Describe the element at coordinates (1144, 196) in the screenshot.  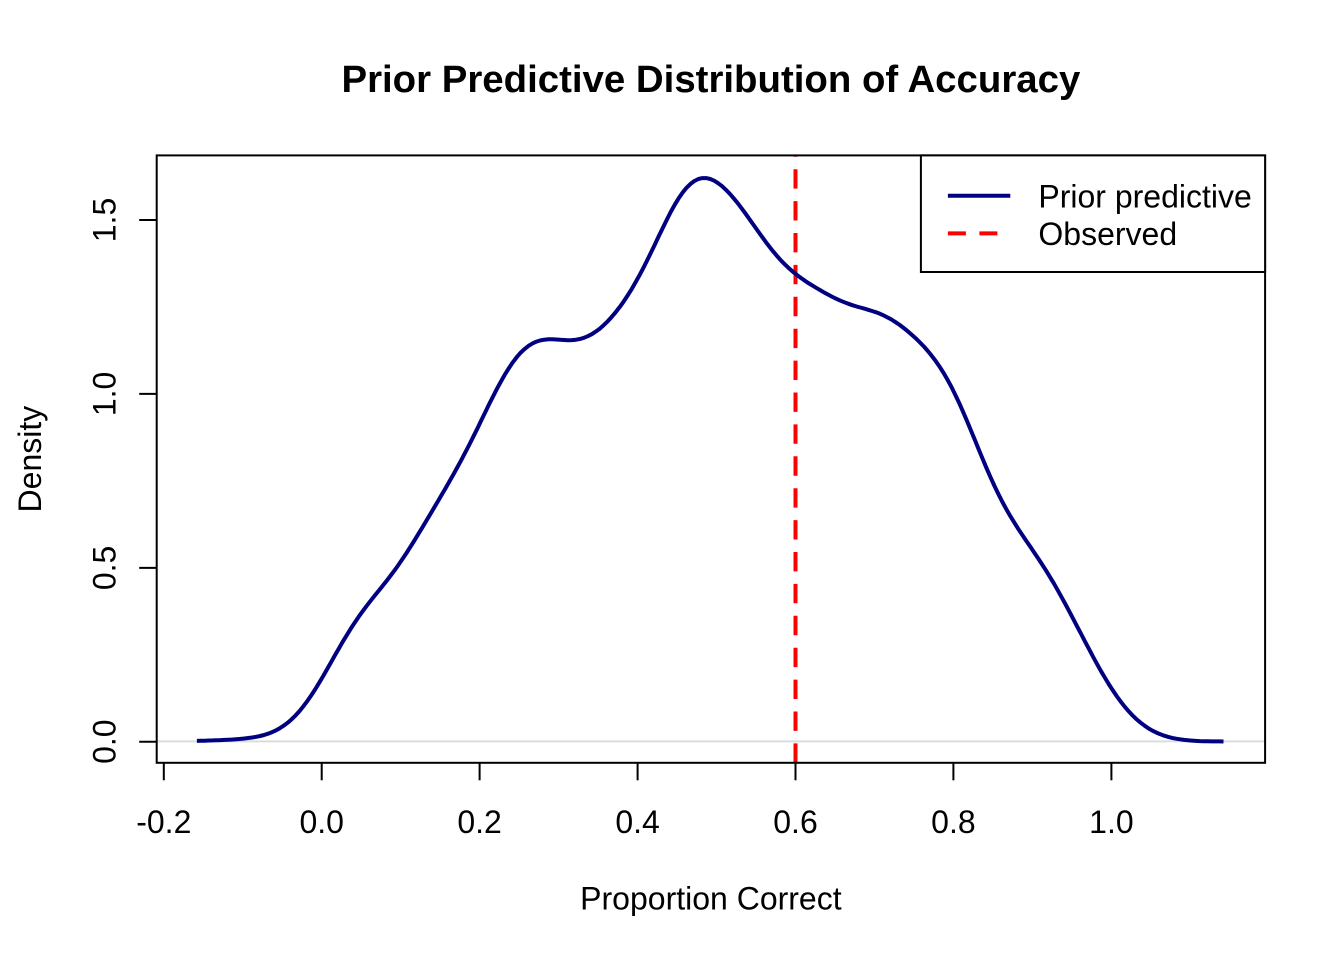
I see `svg-text: Prior predictive` at that location.